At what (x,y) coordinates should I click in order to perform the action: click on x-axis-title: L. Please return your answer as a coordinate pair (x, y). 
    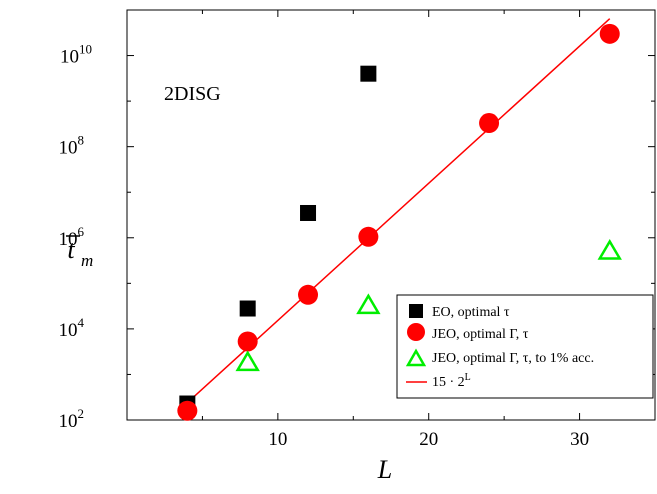
    Looking at the image, I should click on (384, 469).